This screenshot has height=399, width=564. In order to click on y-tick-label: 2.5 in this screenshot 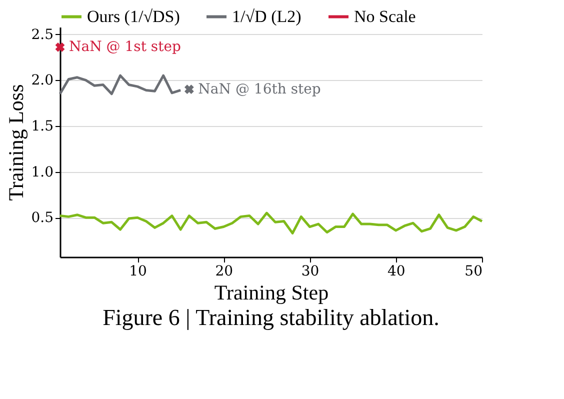, I will do `click(42, 34)`.